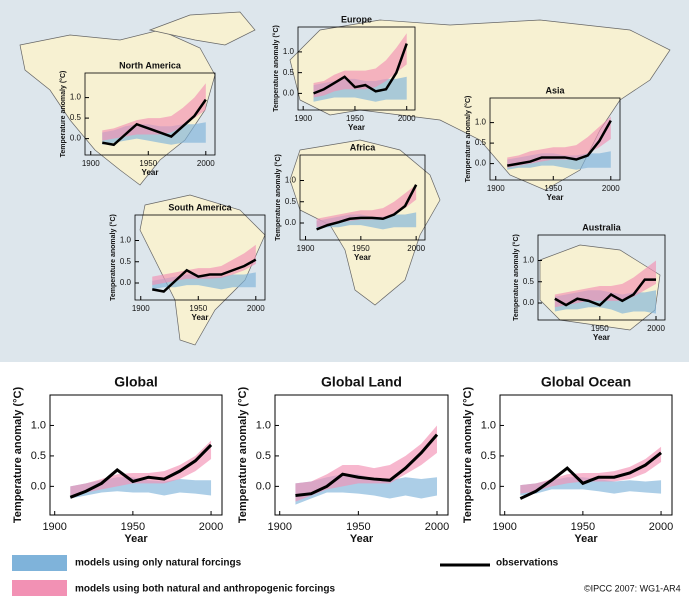  What do you see at coordinates (527, 563) in the screenshot?
I see `legend-label: observations` at bounding box center [527, 563].